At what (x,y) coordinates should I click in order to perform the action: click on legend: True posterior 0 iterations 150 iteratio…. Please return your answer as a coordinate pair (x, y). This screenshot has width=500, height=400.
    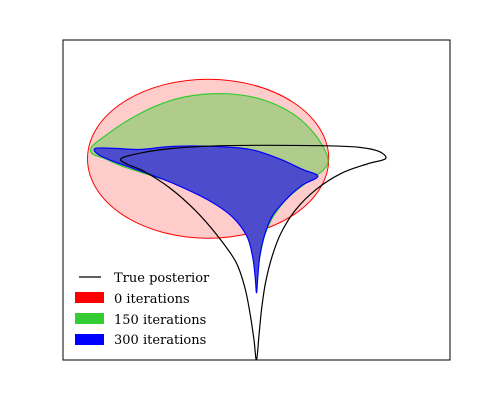
    Looking at the image, I should click on (142, 309).